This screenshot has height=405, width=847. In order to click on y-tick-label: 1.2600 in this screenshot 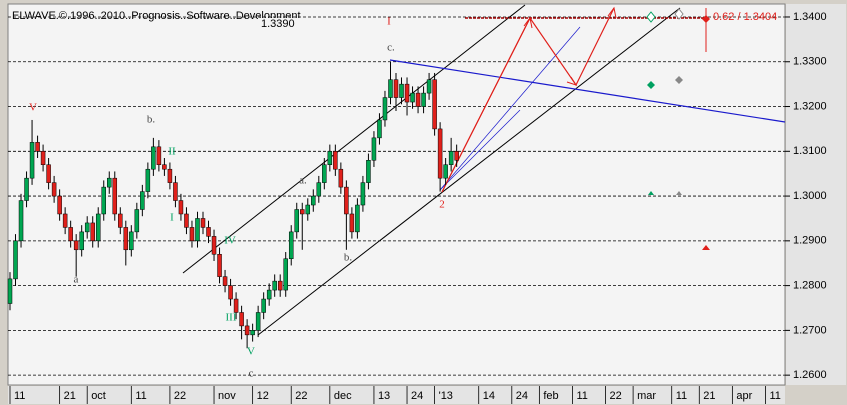, I will do `click(810, 375)`.